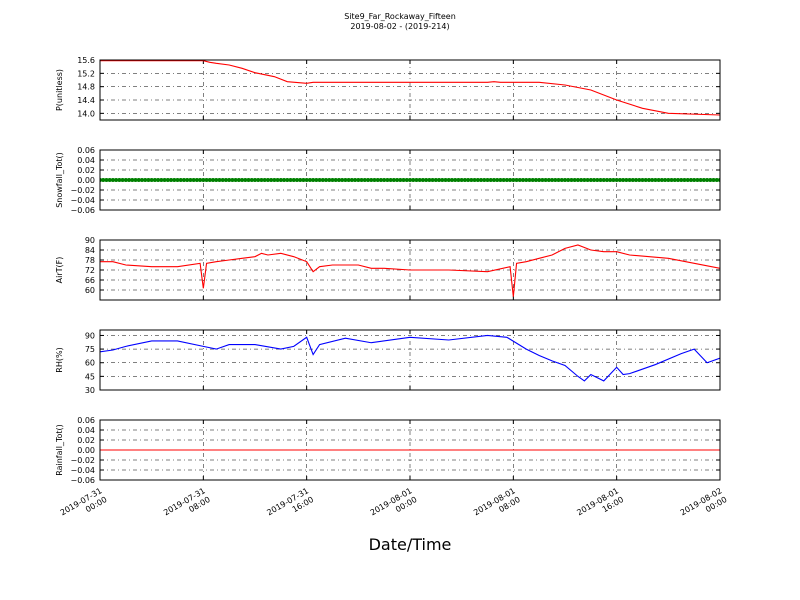 The image size is (800, 600). I want to click on panel-4-ytick-label: 60, so click(90, 363).